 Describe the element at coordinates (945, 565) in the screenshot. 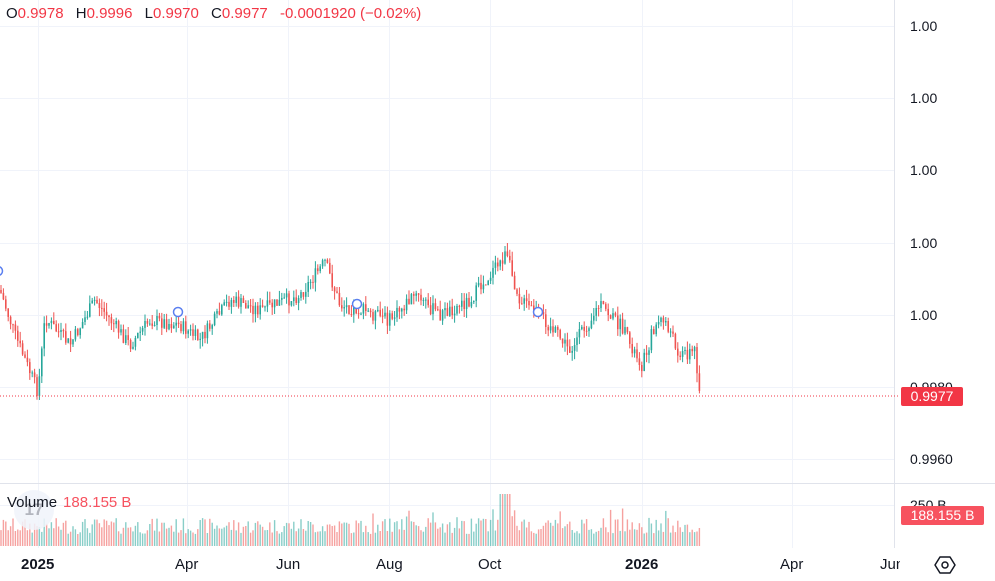

I see `settings-button` at that location.